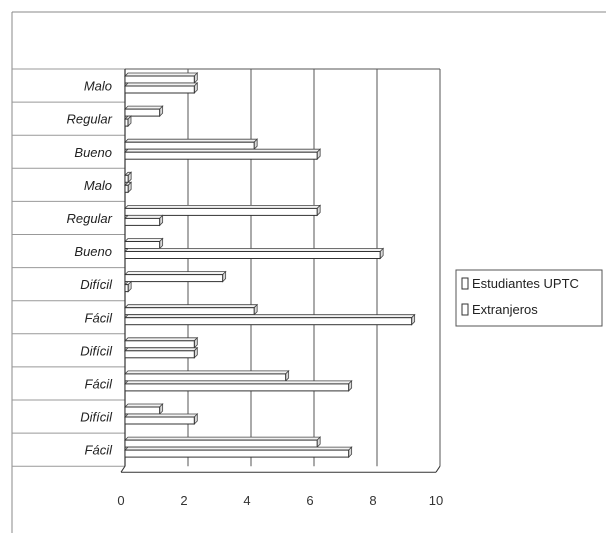 The width and height of the screenshot is (606, 533). What do you see at coordinates (246, 500) in the screenshot?
I see `x-tick-label: 4` at bounding box center [246, 500].